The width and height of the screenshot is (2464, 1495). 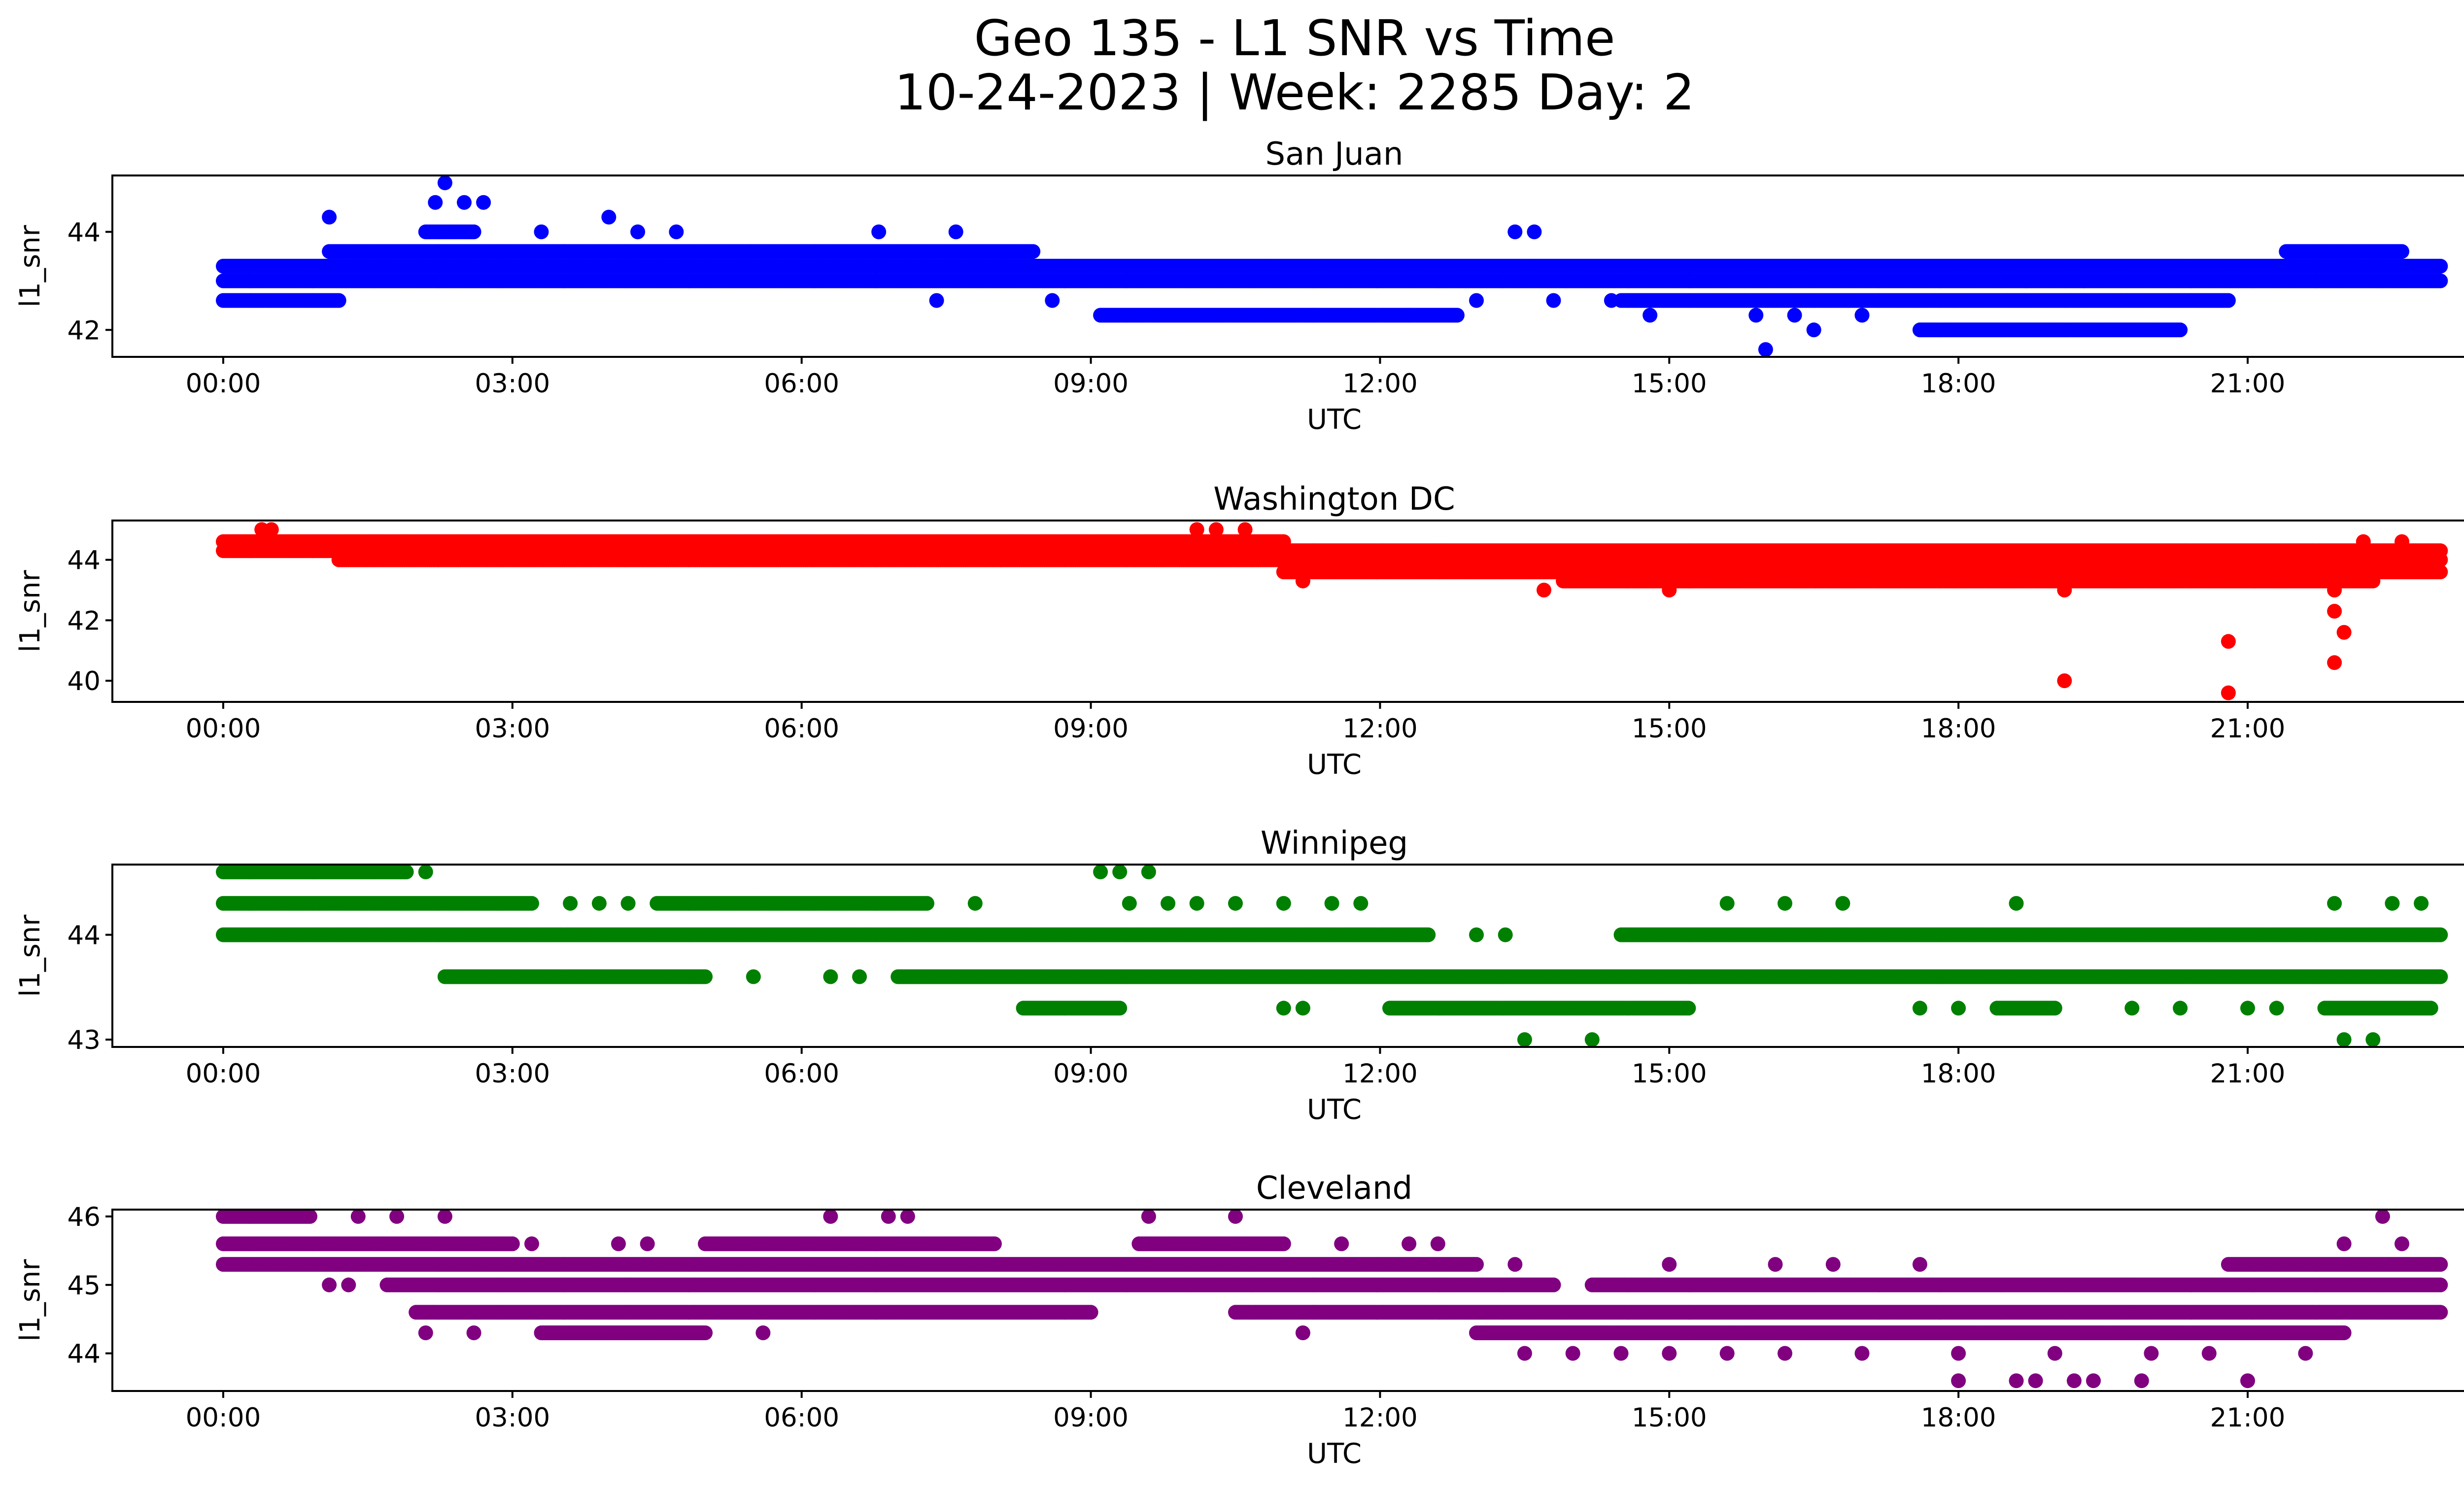 What do you see at coordinates (1380, 384) in the screenshot?
I see `x-tick-label: 12:00` at bounding box center [1380, 384].